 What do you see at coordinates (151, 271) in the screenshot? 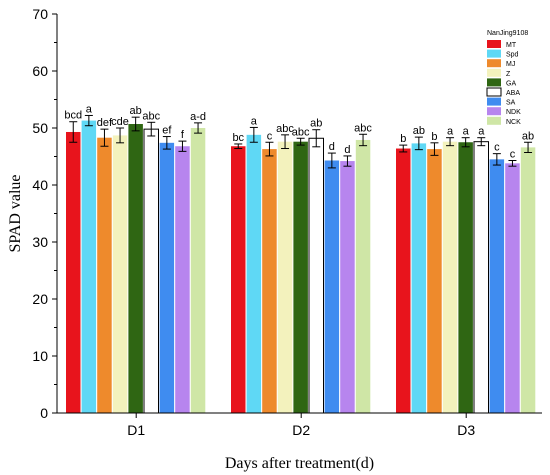
I see `bar-aba-d1` at bounding box center [151, 271].